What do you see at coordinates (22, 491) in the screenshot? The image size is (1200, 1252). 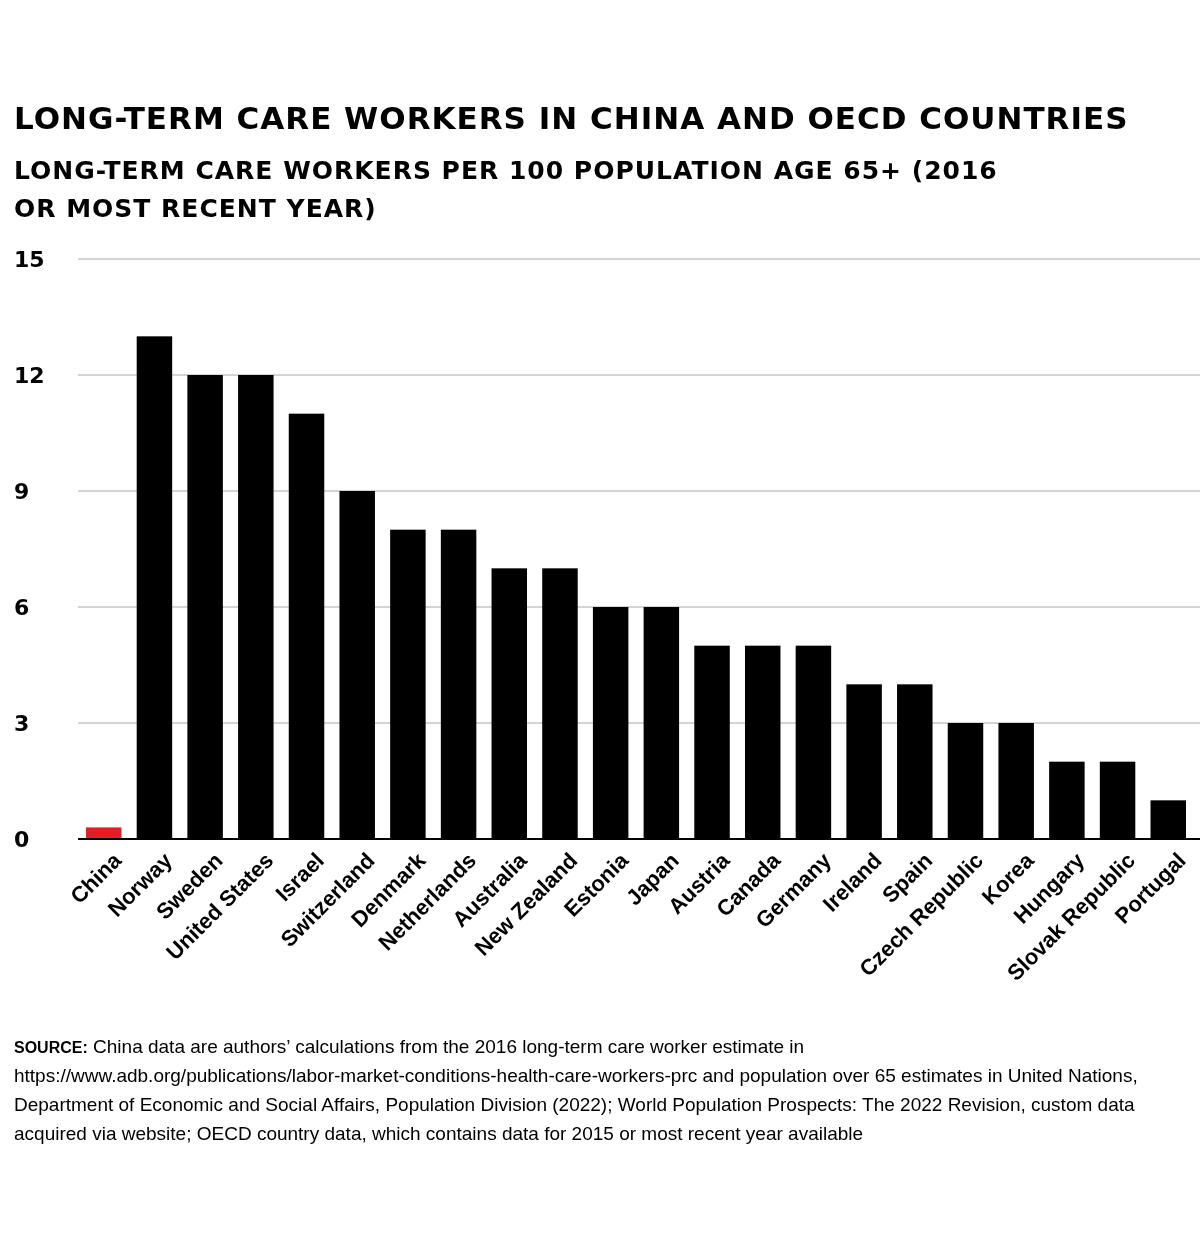 I see `y-tick-label: 9` at bounding box center [22, 491].